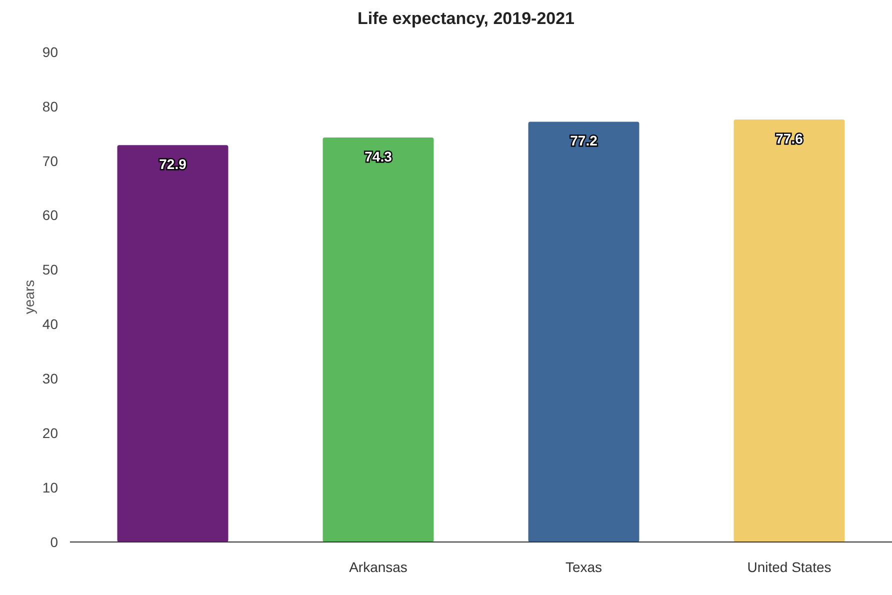 This screenshot has width=892, height=595. What do you see at coordinates (50, 215) in the screenshot?
I see `y-tick-label: 60` at bounding box center [50, 215].